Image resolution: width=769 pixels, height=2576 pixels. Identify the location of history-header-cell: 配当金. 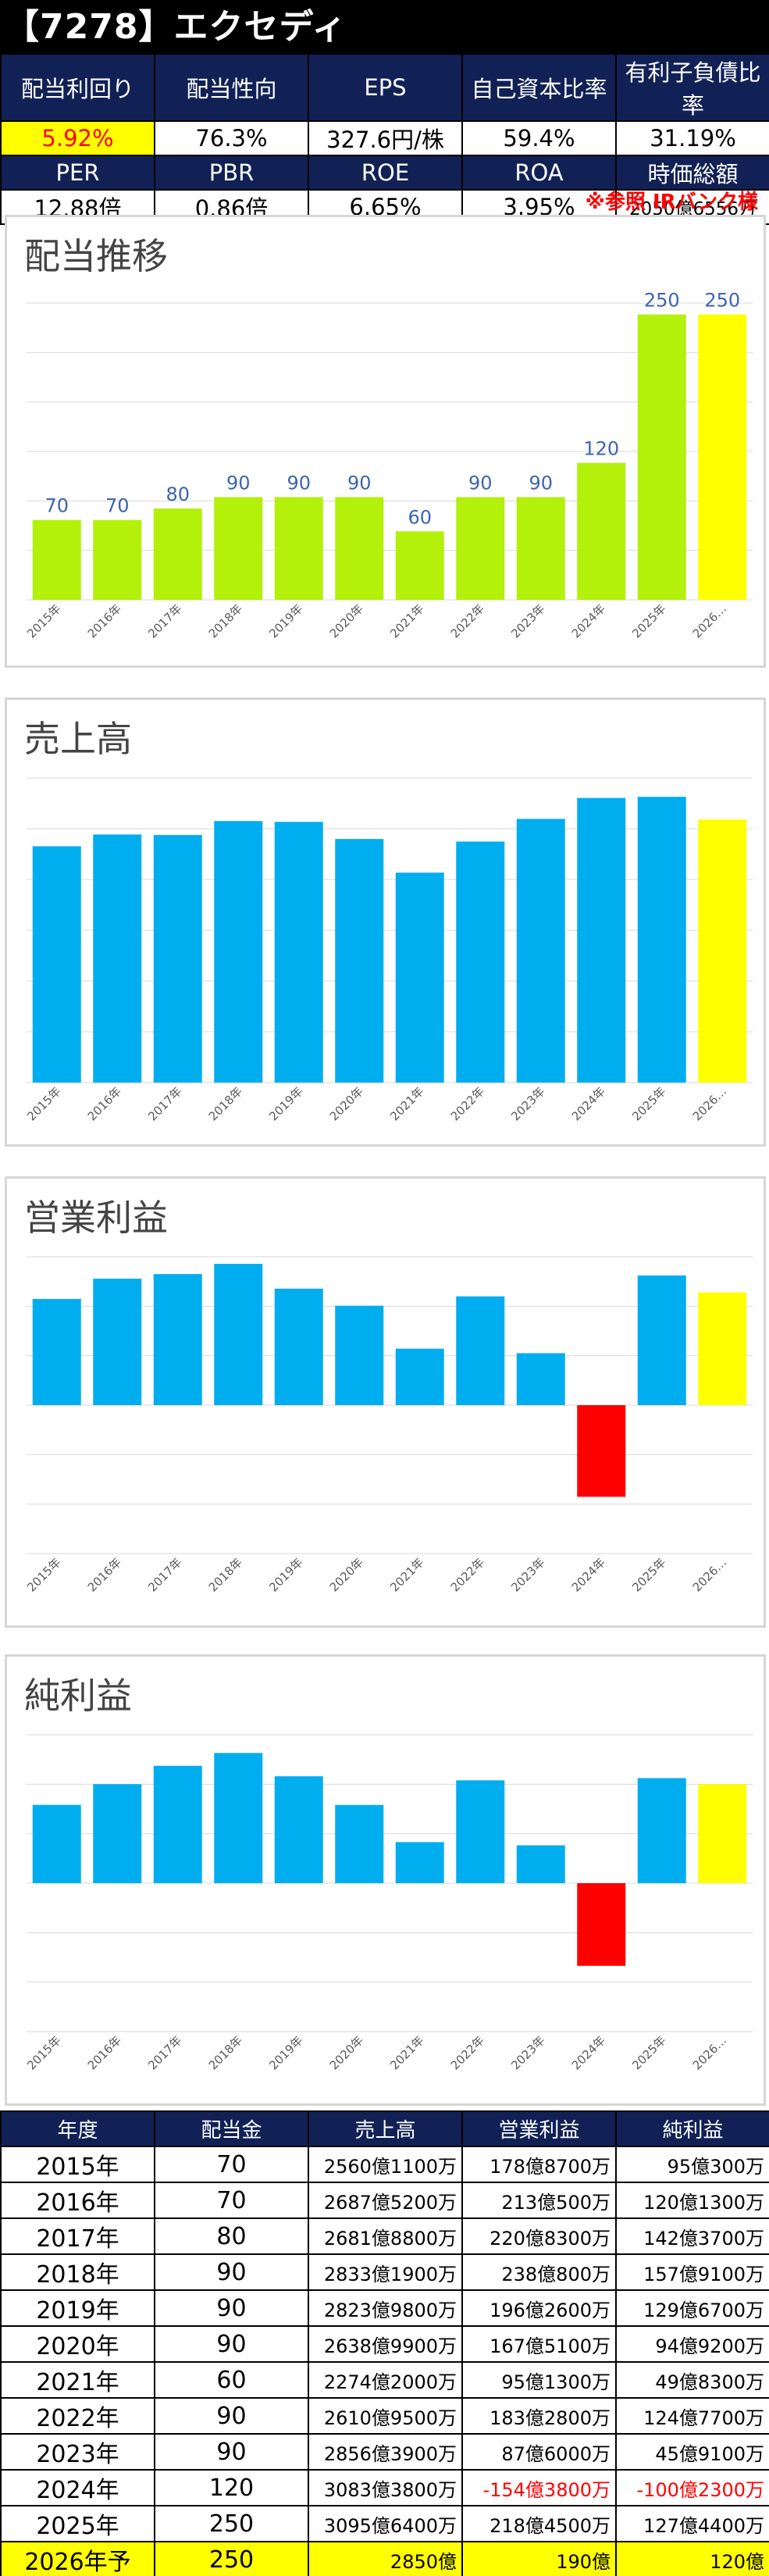
(231, 2128).